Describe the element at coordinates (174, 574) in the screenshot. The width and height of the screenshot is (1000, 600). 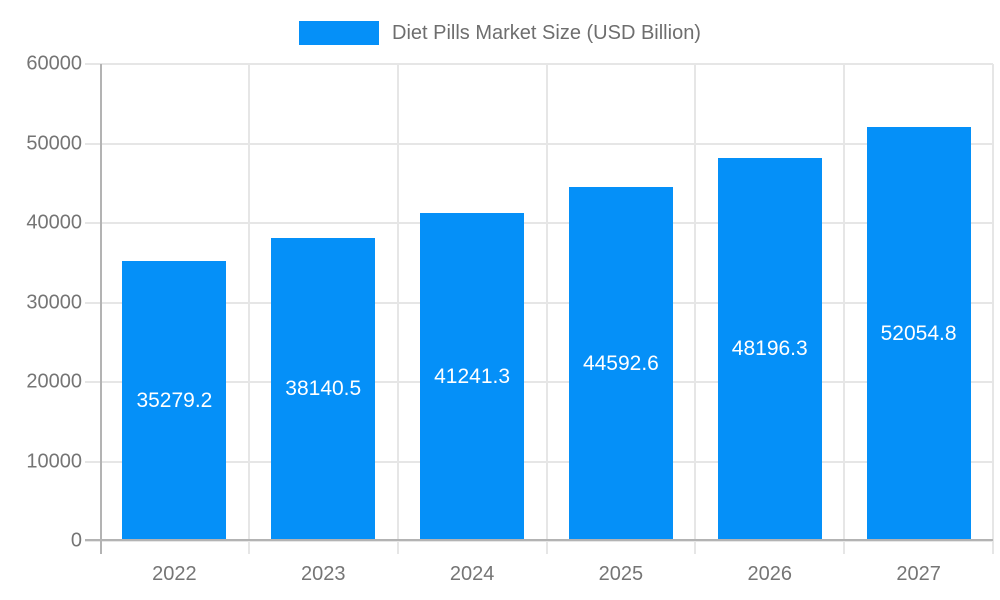
I see `x-axis-tick-label: 2022` at that location.